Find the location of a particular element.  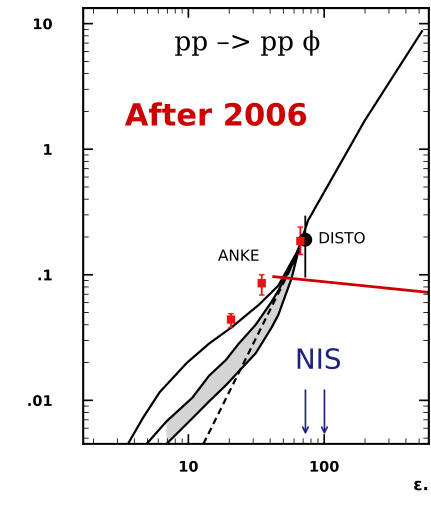

annotation: After 2006 is located at coordinates (215, 114).